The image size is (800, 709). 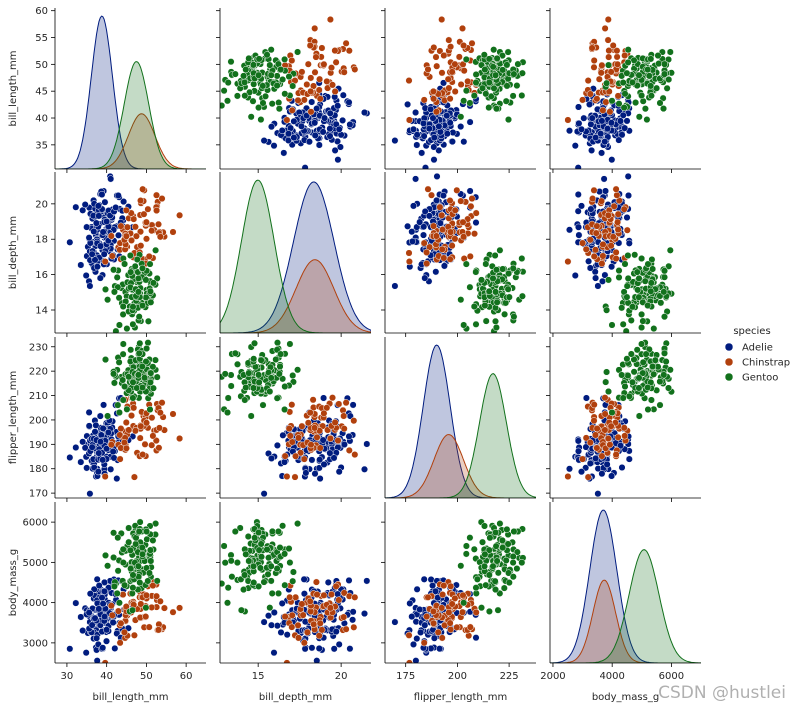 What do you see at coordinates (258, 676) in the screenshot?
I see `x-tick-label: 15` at bounding box center [258, 676].